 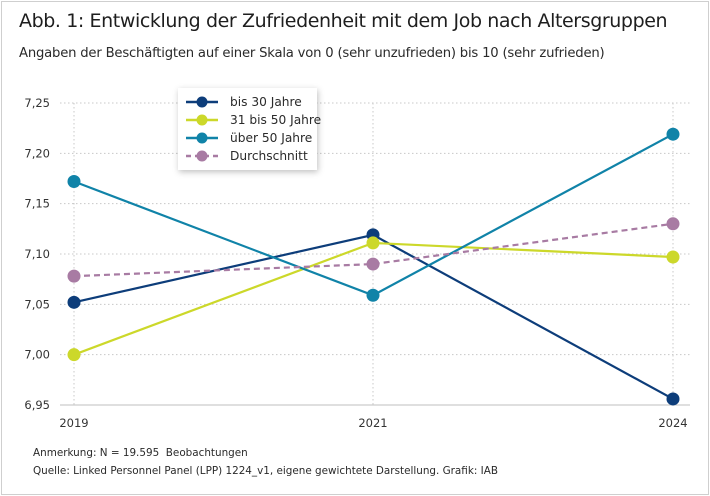 I want to click on legend-item-durchschnitt: Durchschnitt, so click(x=246, y=156).